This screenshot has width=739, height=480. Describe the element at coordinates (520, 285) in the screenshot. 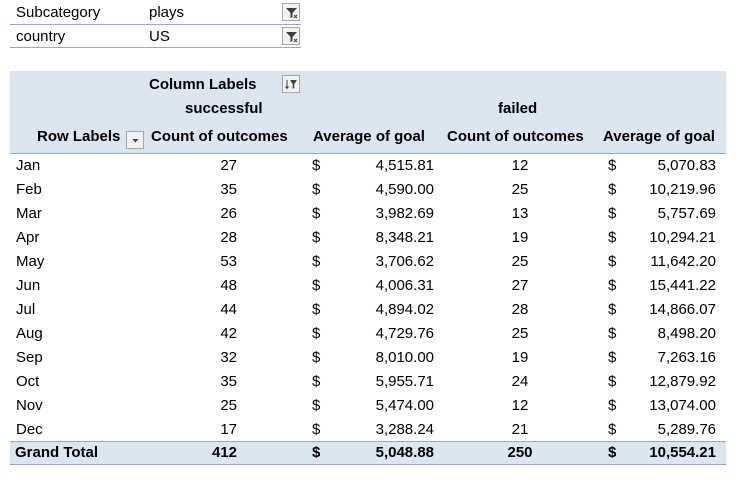

I see `failed-count-cell: 27` at that location.